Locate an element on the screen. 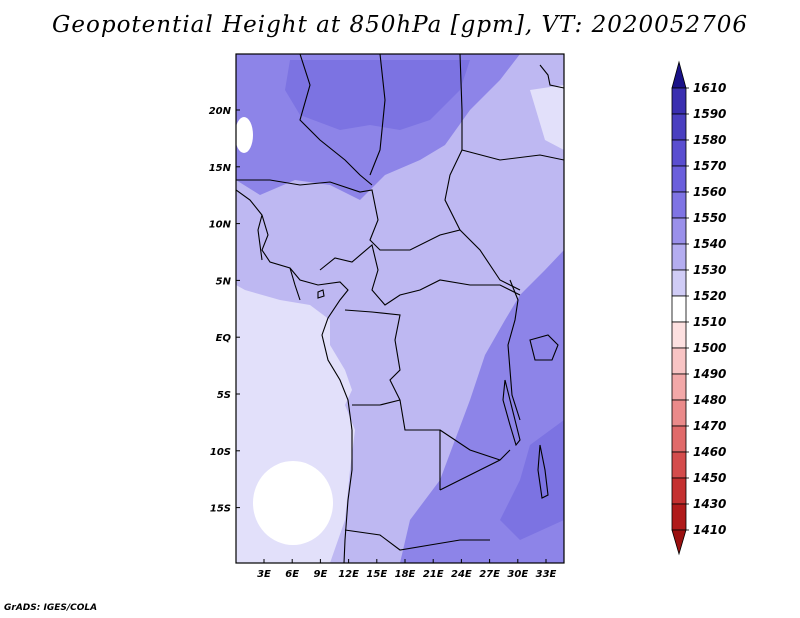  footer-credit: GrADS: IGES/COLA is located at coordinates (51, 608).